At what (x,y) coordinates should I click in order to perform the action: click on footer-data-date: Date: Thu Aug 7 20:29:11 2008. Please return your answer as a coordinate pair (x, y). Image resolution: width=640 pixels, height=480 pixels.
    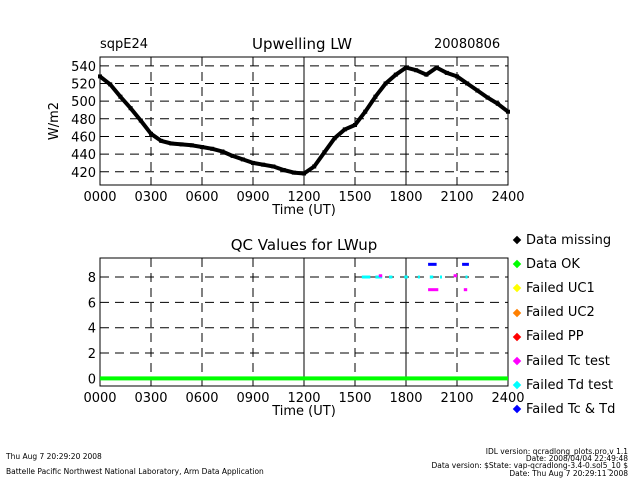
    Looking at the image, I should click on (568, 473).